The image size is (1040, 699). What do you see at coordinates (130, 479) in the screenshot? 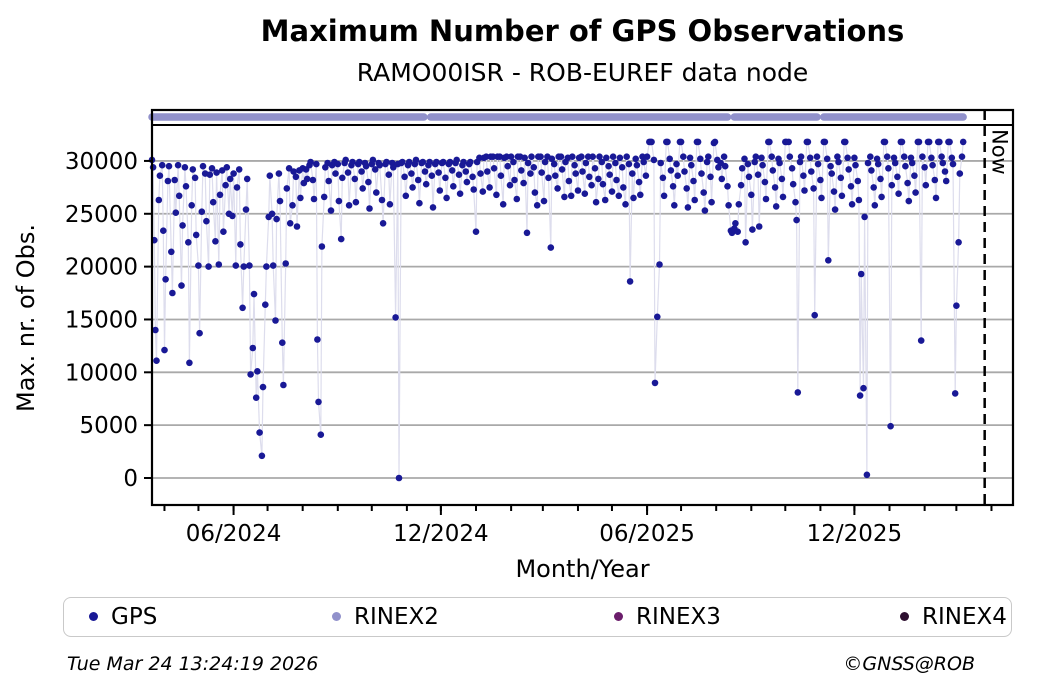
I see `svg-text: 0` at bounding box center [130, 479].